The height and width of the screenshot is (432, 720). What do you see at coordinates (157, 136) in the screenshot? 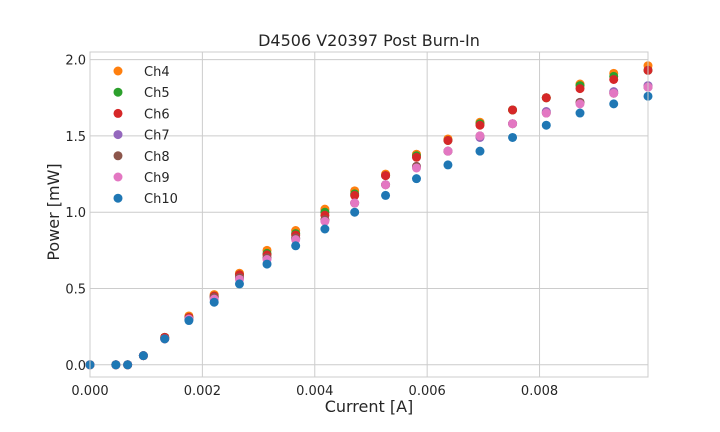
I see `legend-label: Ch7` at bounding box center [157, 136].